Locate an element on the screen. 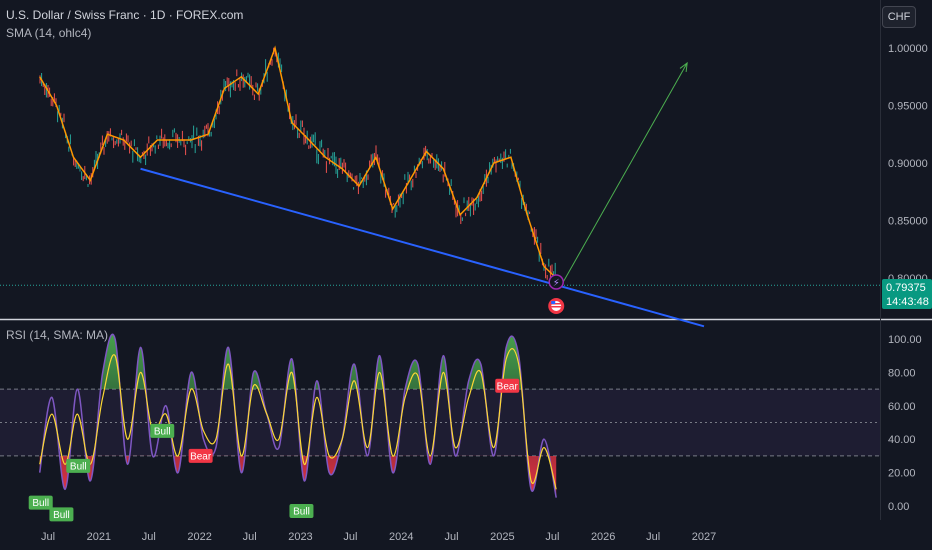  time-tick-label: 2021 is located at coordinates (99, 537).